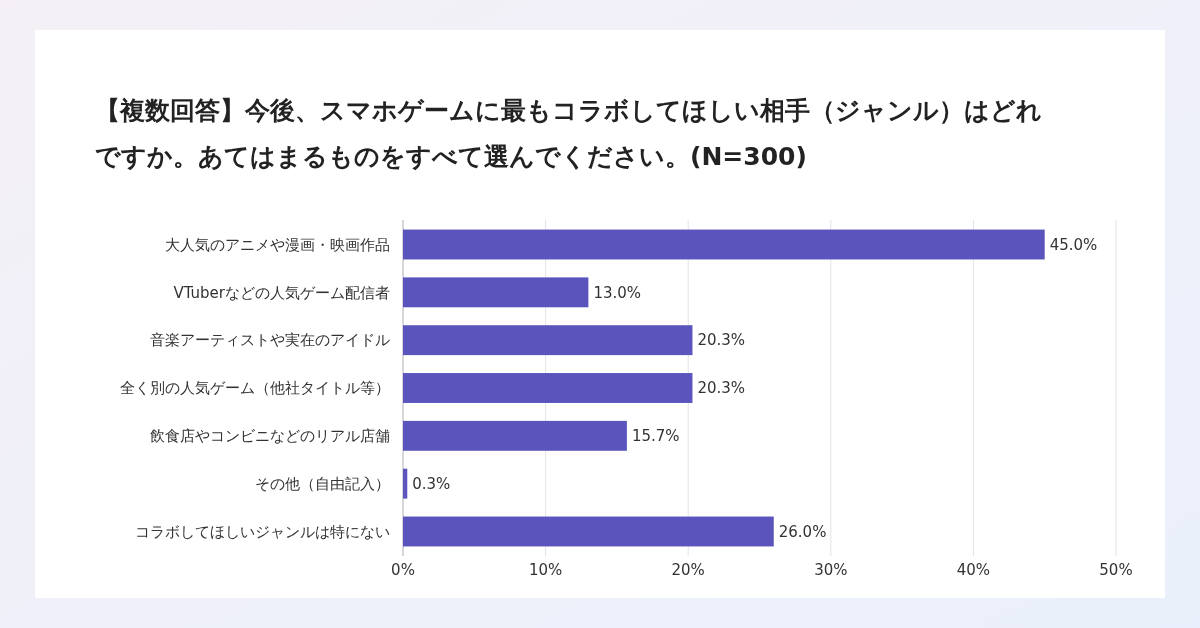 This screenshot has width=1200, height=628. Describe the element at coordinates (688, 570) in the screenshot. I see `x-tick-label: 20%` at that location.